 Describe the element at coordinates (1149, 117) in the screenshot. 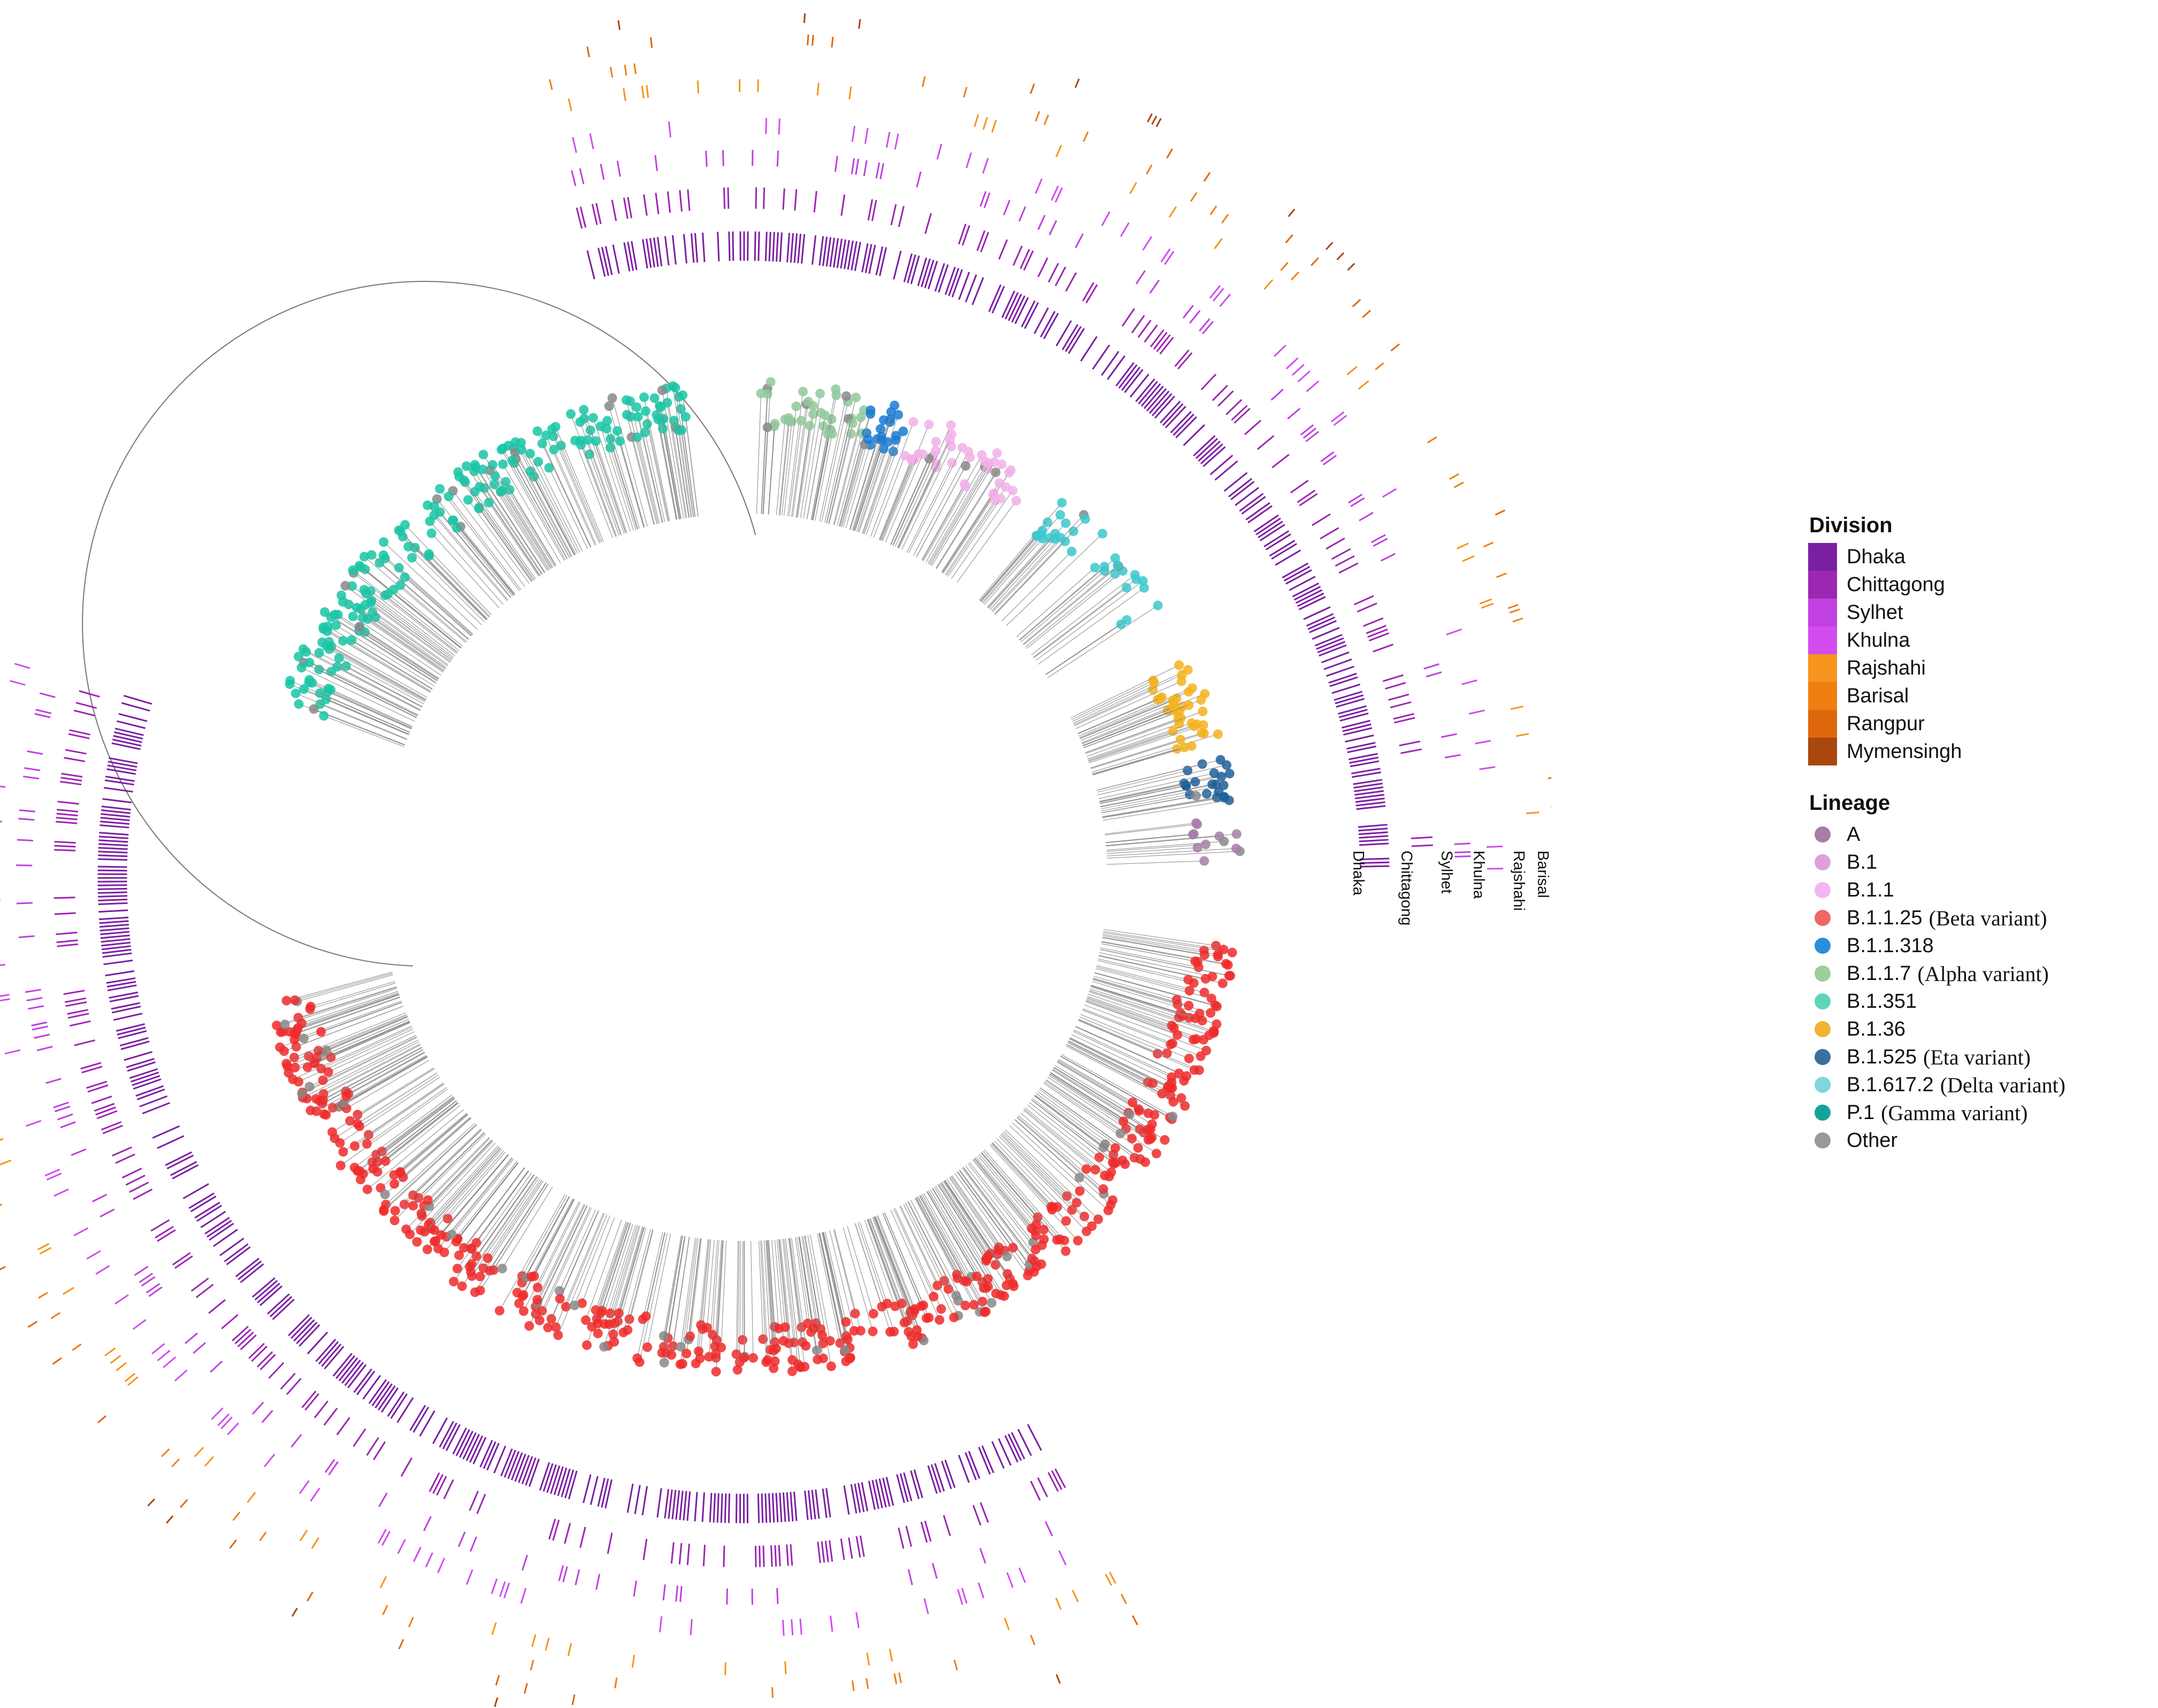

I see `ring-7-bar` at that location.